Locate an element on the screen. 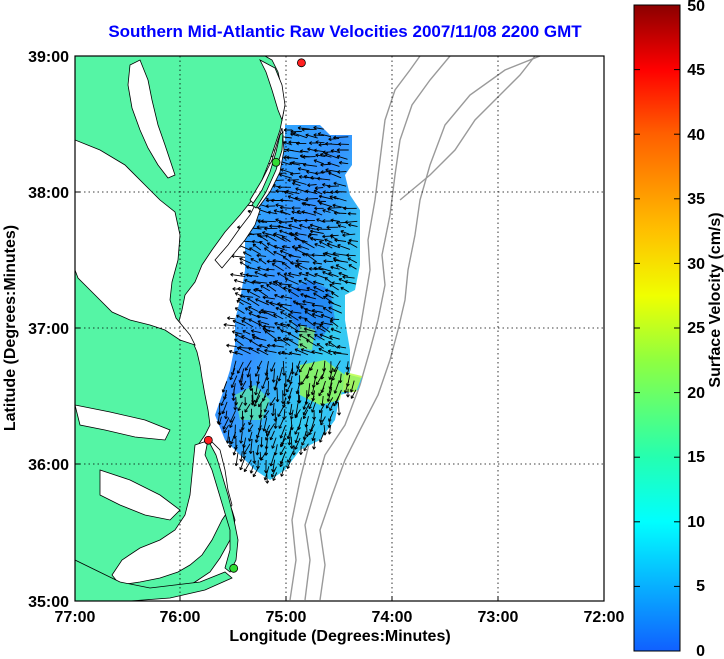  colorbar-tick-label: 20 is located at coordinates (696, 393).